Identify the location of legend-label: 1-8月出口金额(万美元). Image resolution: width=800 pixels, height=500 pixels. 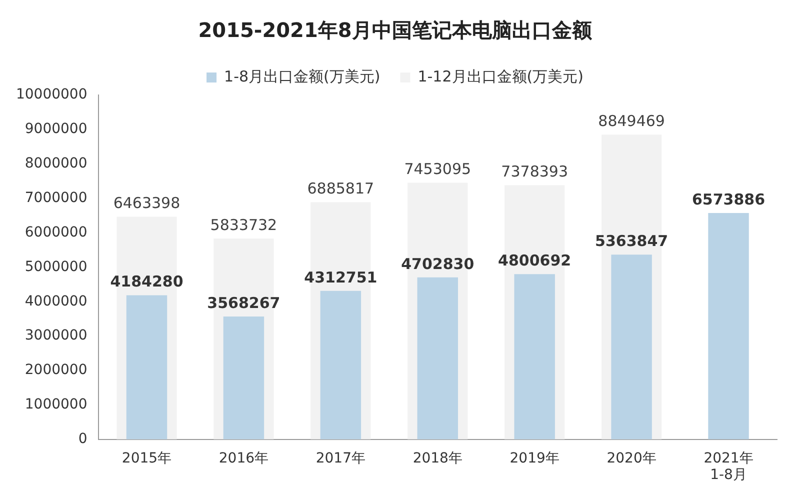
(302, 76).